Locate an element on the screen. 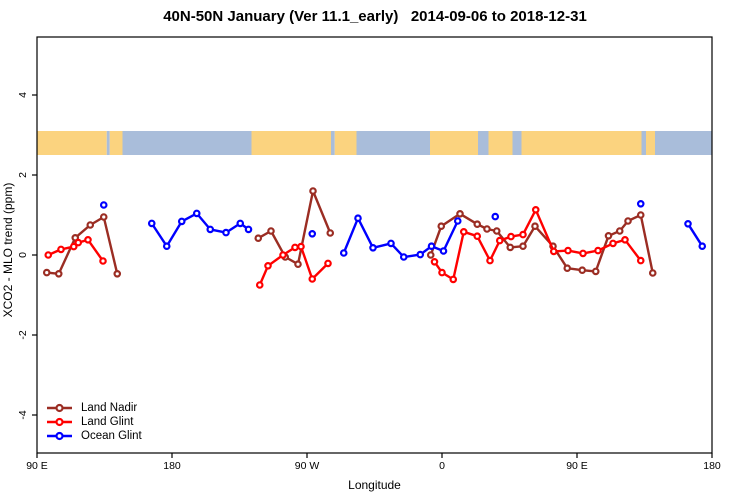 This screenshot has height=500, width=750. x-tick-label: 90 W is located at coordinates (307, 466).